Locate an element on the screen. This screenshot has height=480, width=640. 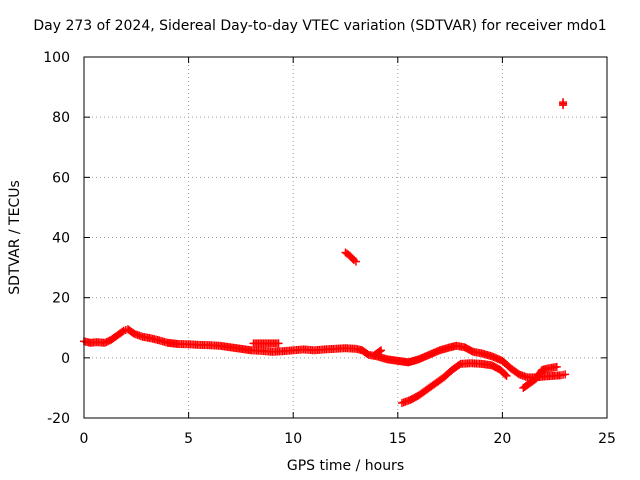
x-tick-label-10: 10 is located at coordinates (293, 439).